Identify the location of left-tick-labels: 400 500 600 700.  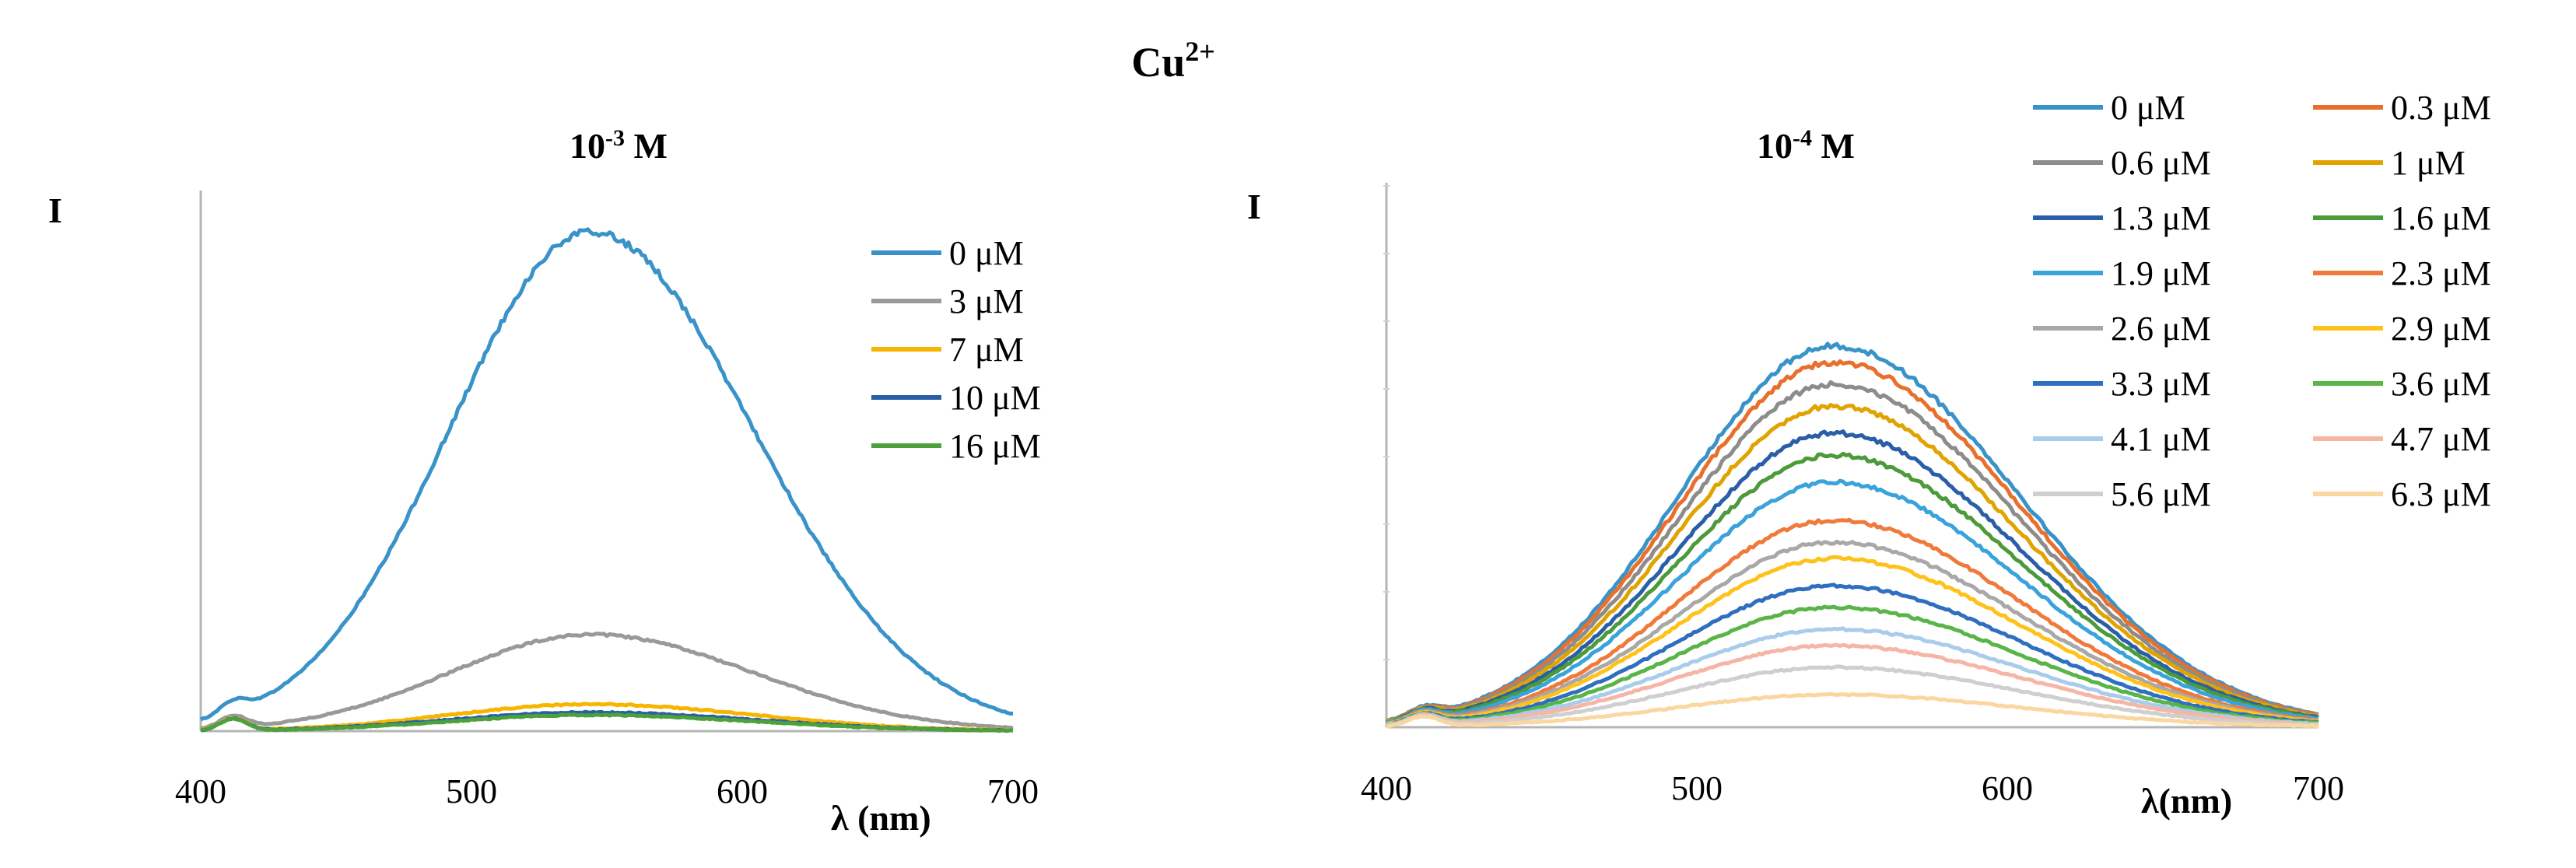
(607, 791).